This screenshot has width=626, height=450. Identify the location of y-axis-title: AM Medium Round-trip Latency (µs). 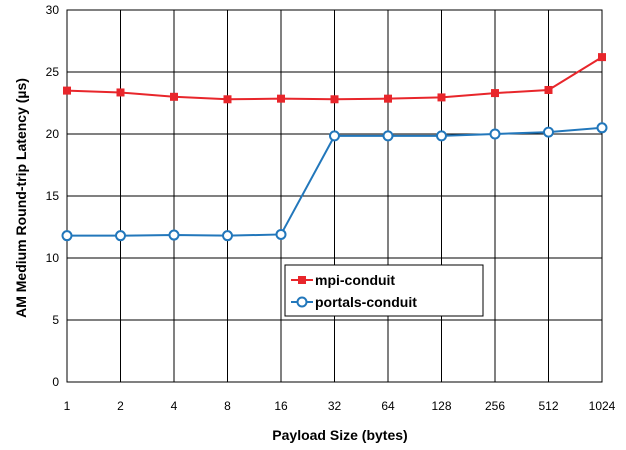
(21, 198).